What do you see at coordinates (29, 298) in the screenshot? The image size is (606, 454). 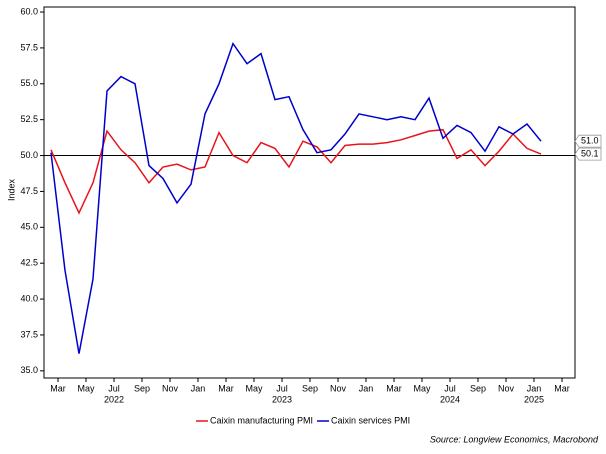 I see `y-tick-label: 40.0` at bounding box center [29, 298].